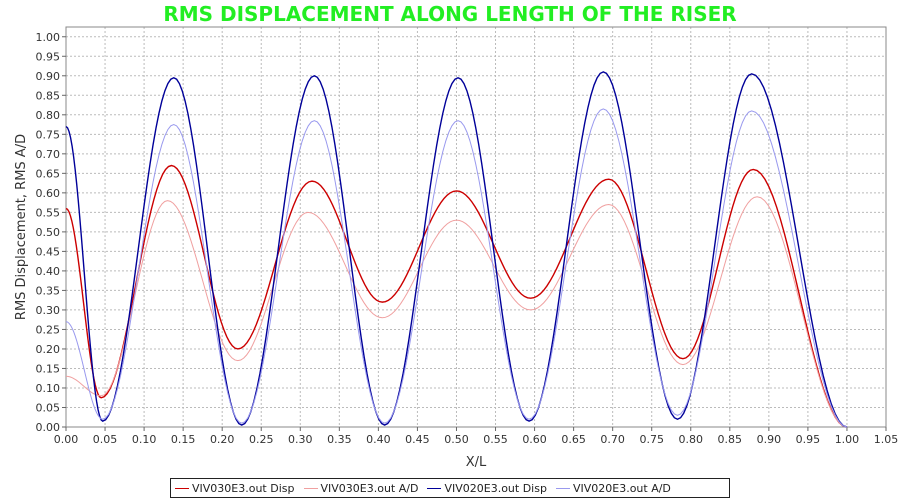 This screenshot has width=900, height=500. I want to click on y-tick-label: 0.25, so click(48, 329).